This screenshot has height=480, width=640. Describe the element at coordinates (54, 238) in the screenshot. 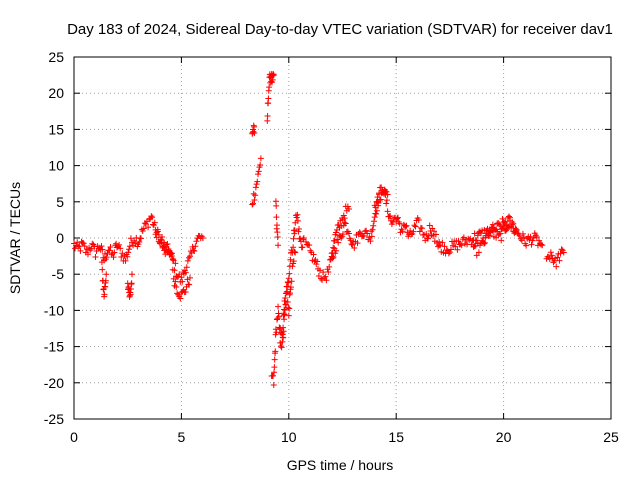

I see `y-tick-labels: 25 20 15 10 5 0 -5 -10 -15 -20 -25` at that location.